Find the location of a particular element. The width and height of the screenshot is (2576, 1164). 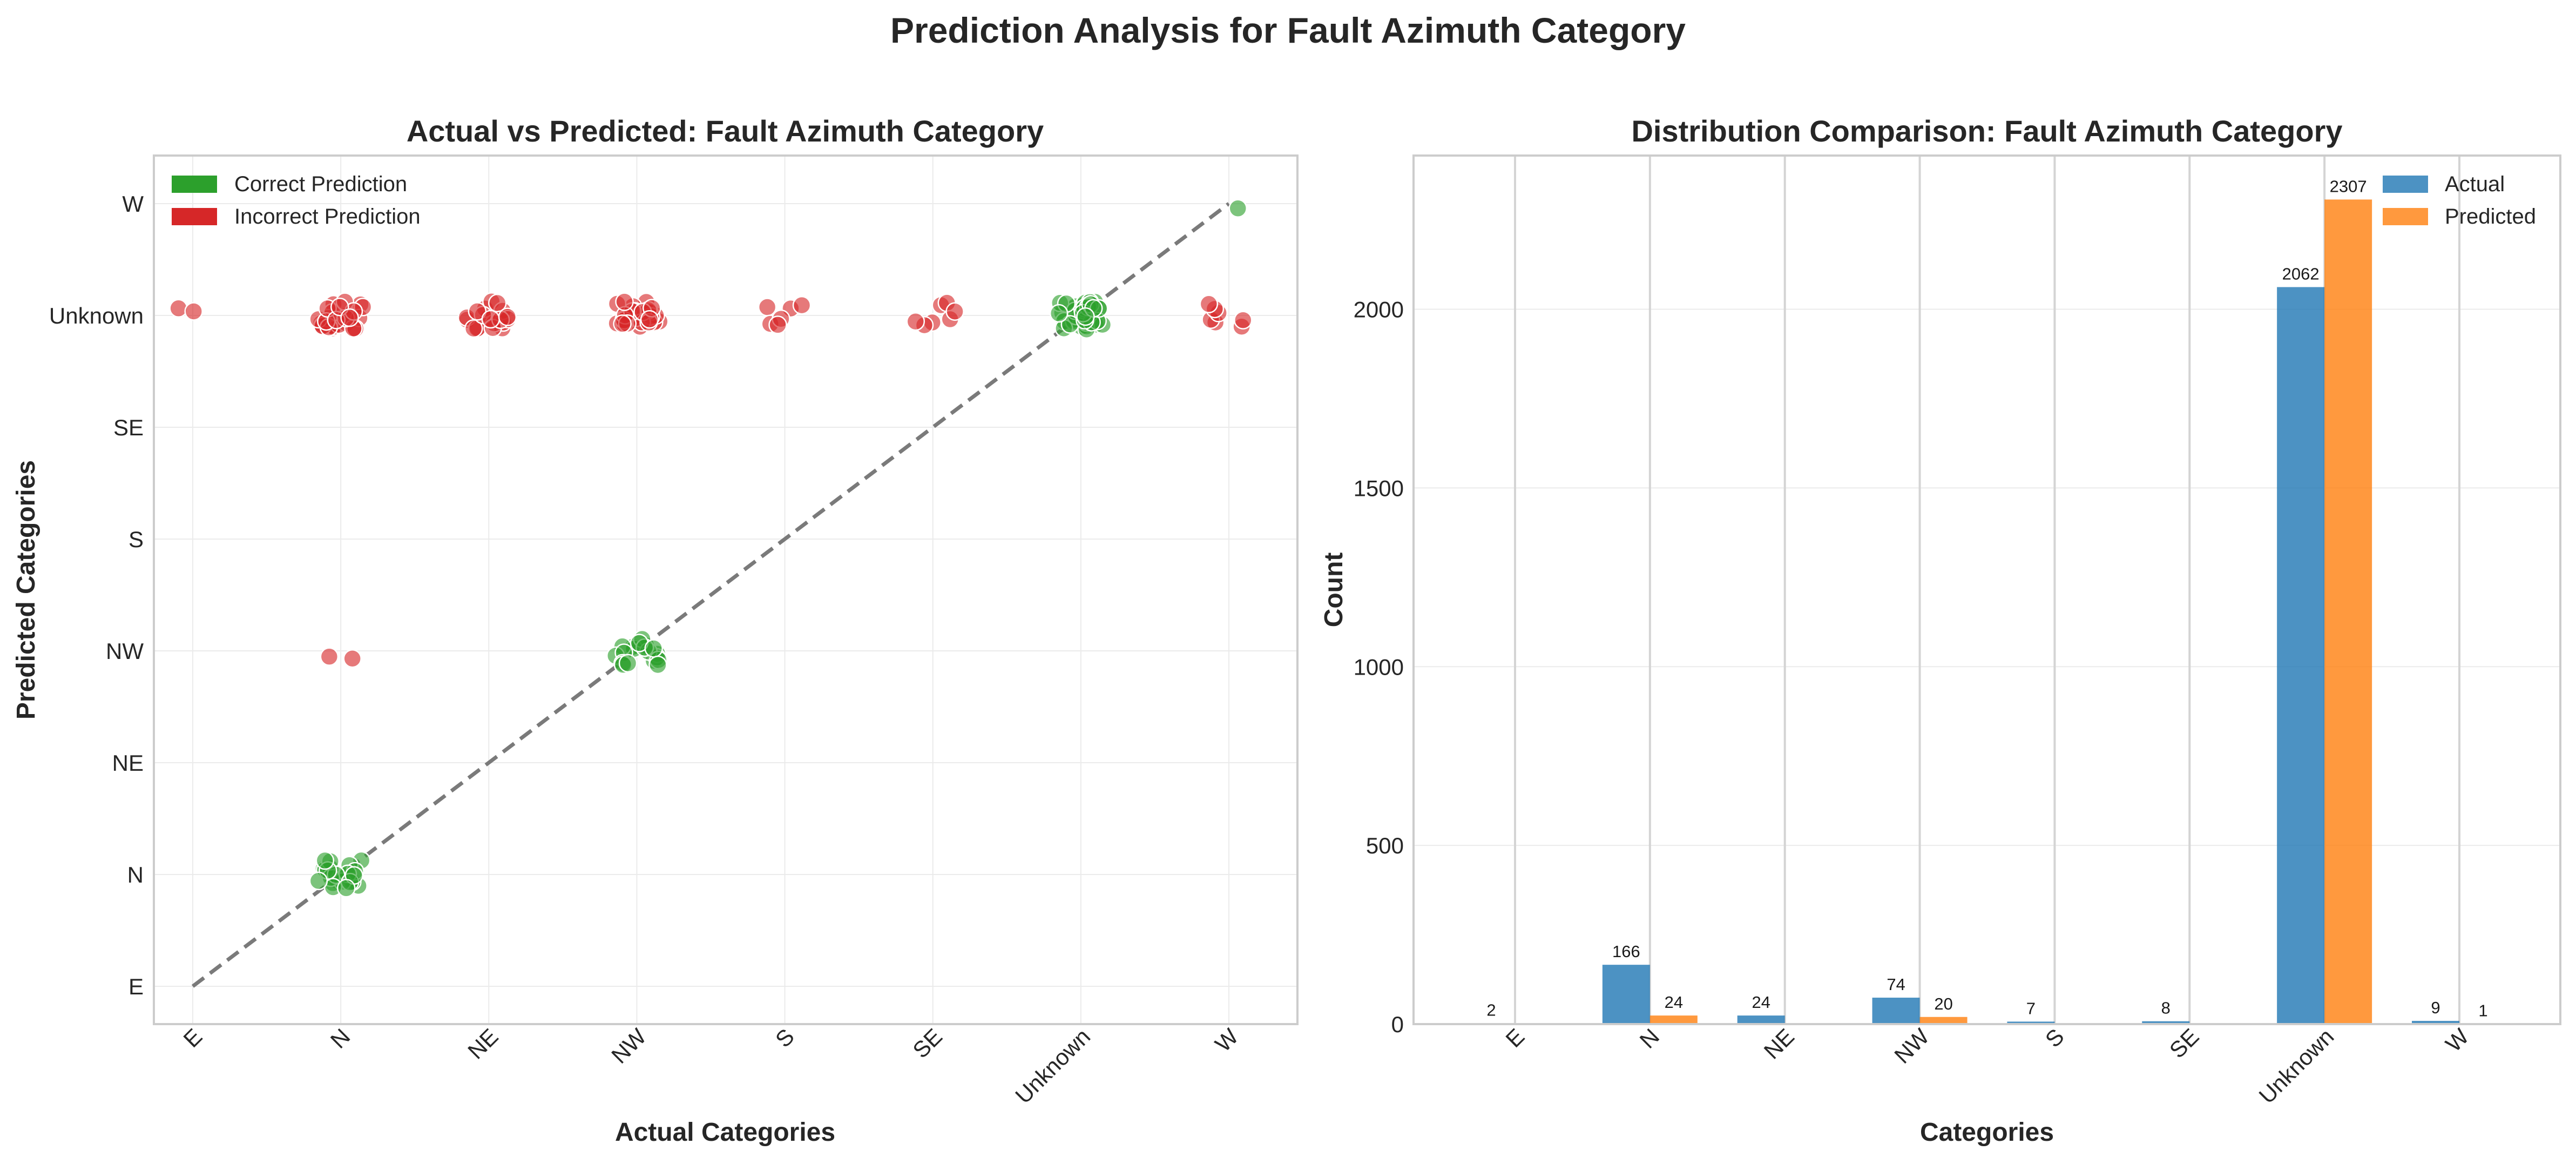

bar-value-label: 7 is located at coordinates (2031, 1009).